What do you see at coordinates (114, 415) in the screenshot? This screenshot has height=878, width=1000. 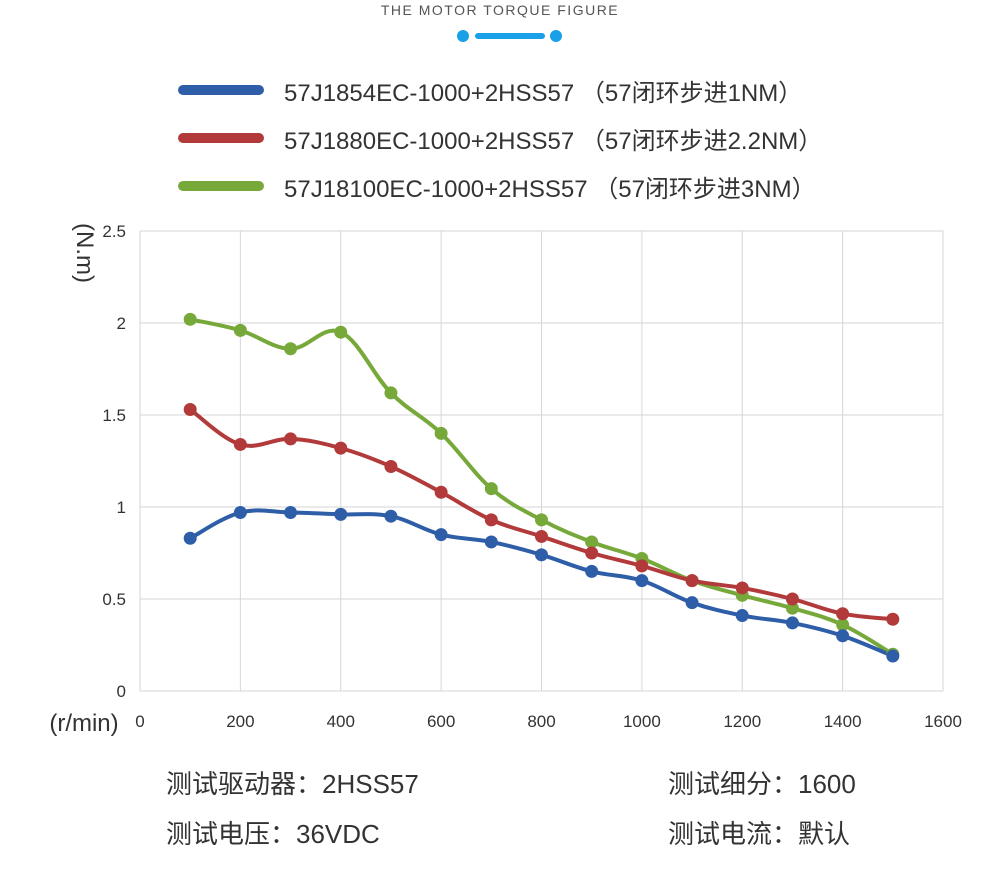 I see `y-tick-label: 1.5` at bounding box center [114, 415].